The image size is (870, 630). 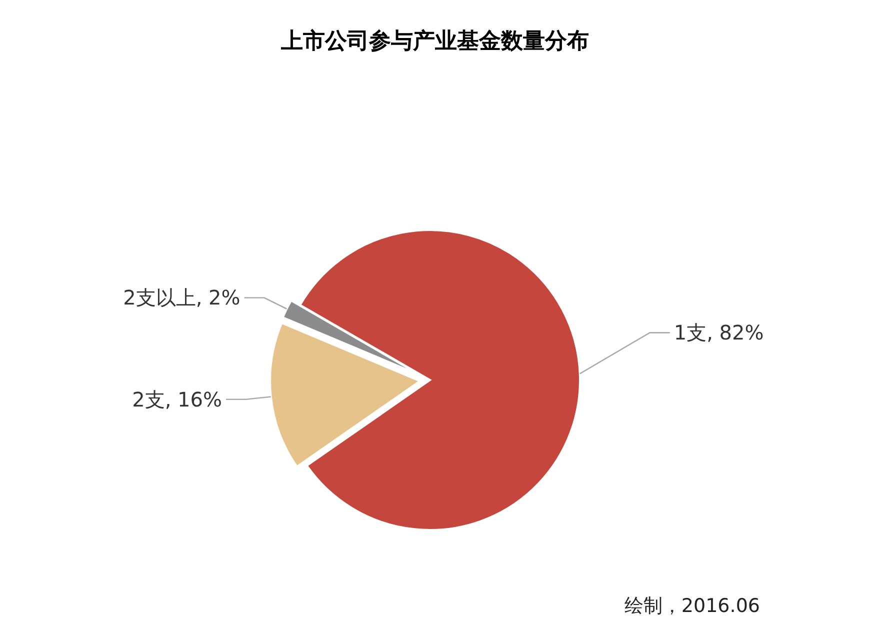 What do you see at coordinates (434, 41) in the screenshot?
I see `chart-title: 上市公司参与产业基金数量分布` at bounding box center [434, 41].